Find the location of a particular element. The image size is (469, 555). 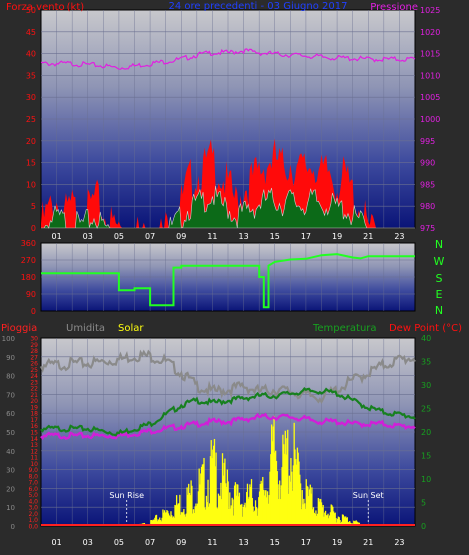

temp-tick-label: 40 is located at coordinates (426, 338).